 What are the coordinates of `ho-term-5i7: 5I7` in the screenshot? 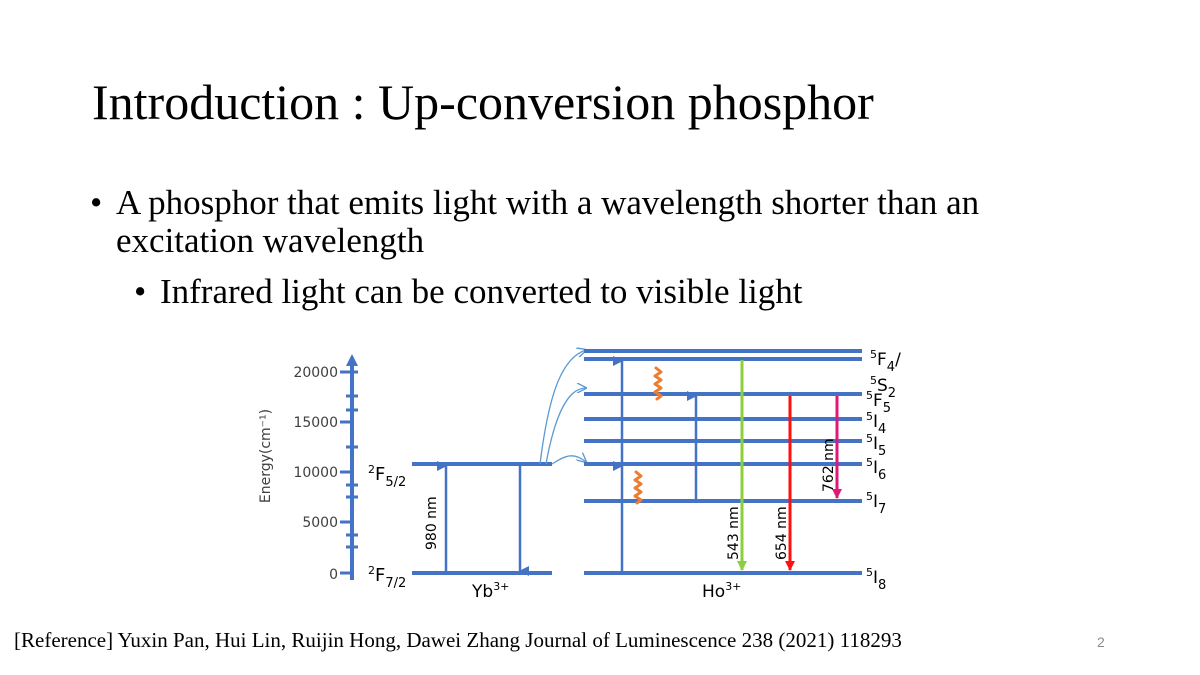 It's located at (876, 503).